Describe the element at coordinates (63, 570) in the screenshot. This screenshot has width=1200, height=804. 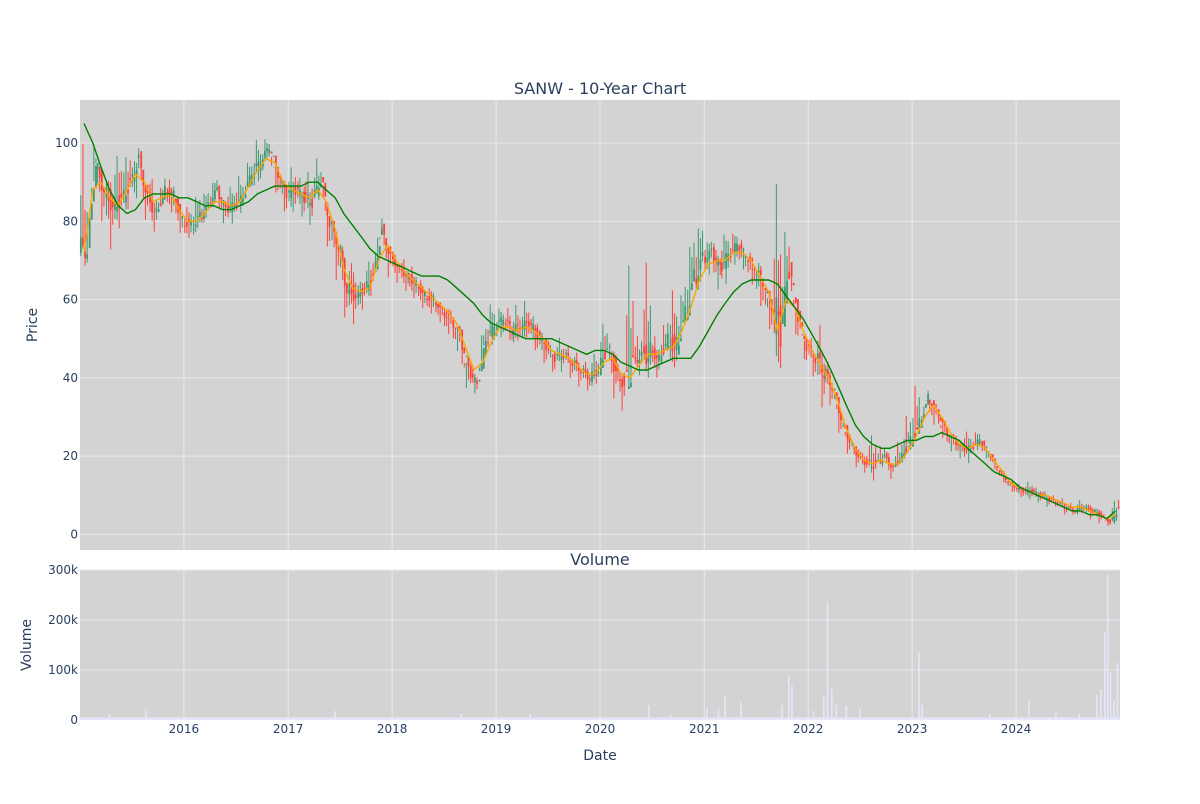
I see `volume-tick-300000: 300k` at that location.